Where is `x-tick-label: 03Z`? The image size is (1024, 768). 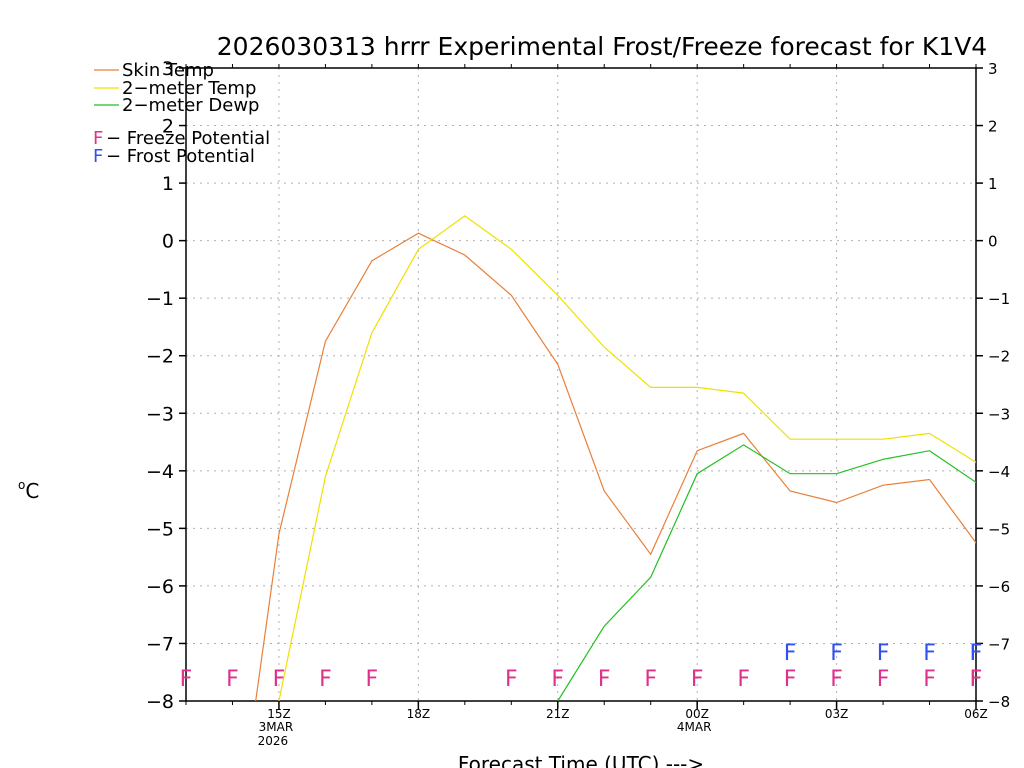 x-tick-label: 03Z is located at coordinates (837, 714).